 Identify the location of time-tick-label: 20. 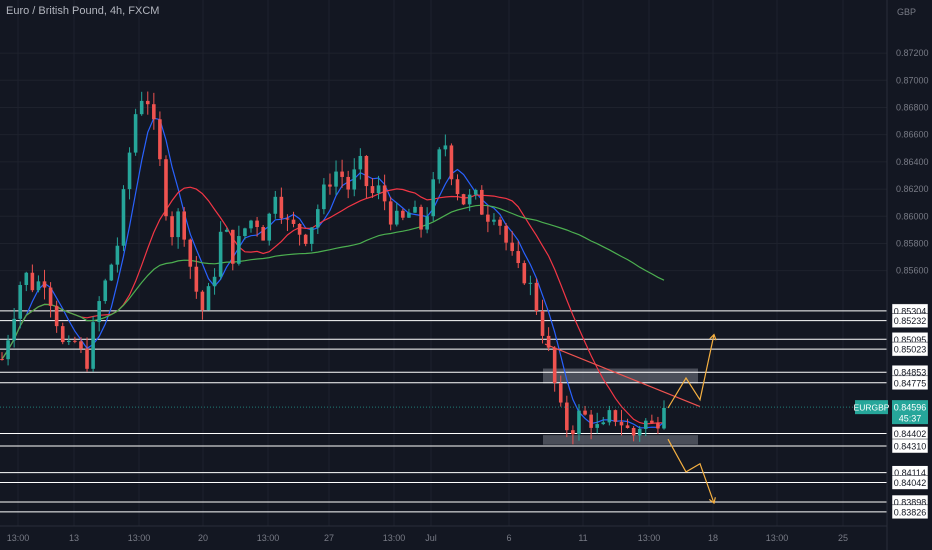
(203, 538).